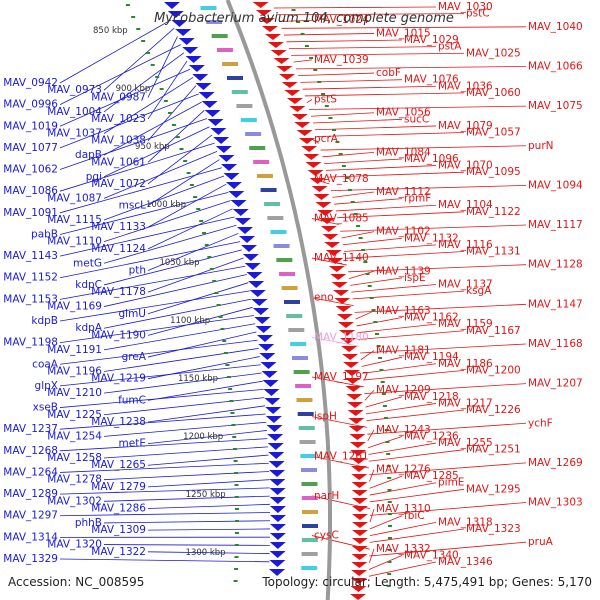 The image size is (600, 600). I want to click on gene-label-right: cobF, so click(388, 73).